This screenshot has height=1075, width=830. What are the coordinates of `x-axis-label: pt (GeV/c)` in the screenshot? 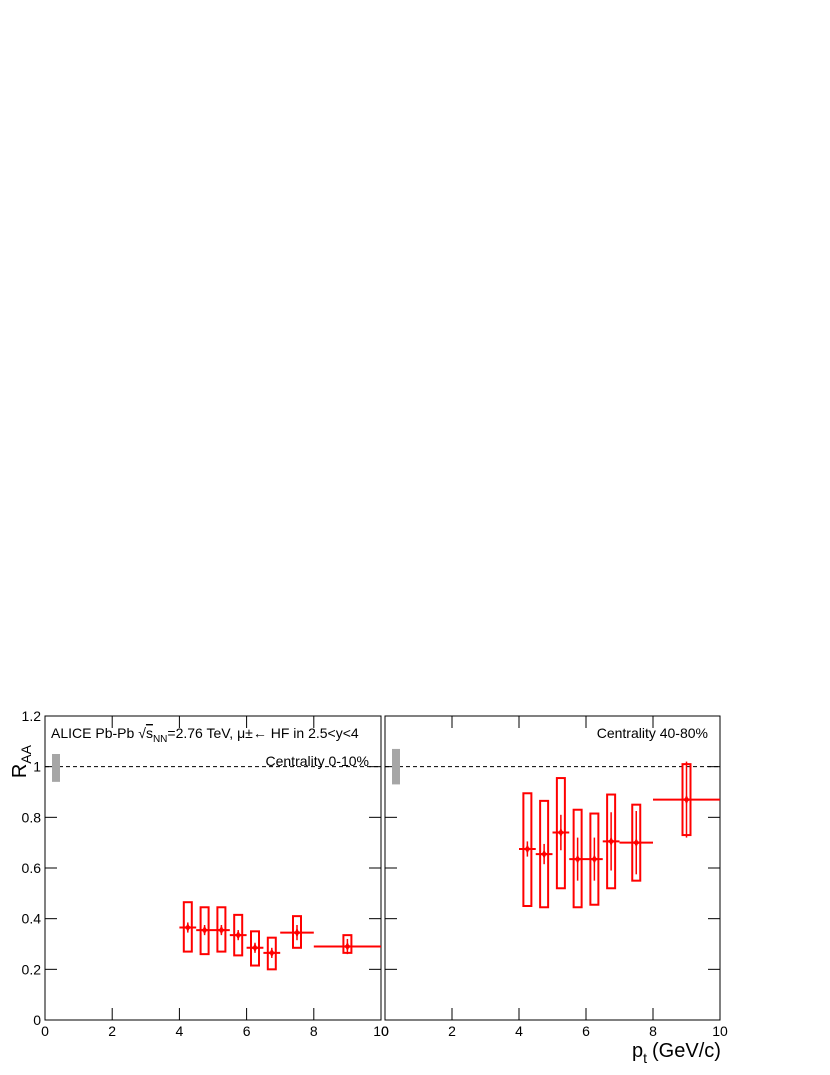 It's located at (676, 1053).